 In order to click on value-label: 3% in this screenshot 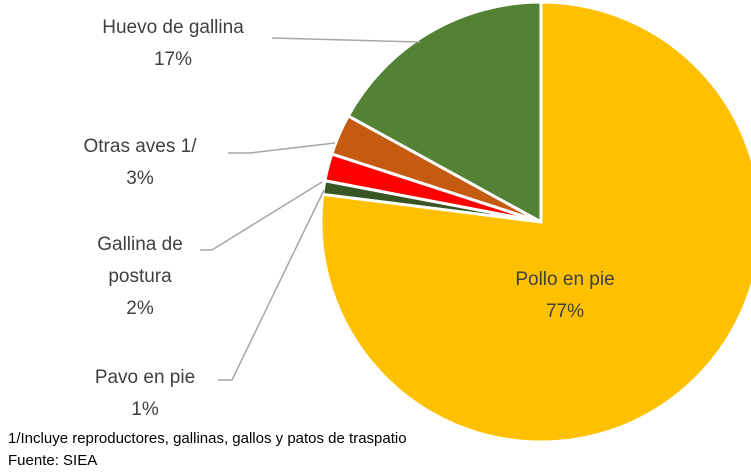, I will do `click(140, 178)`.